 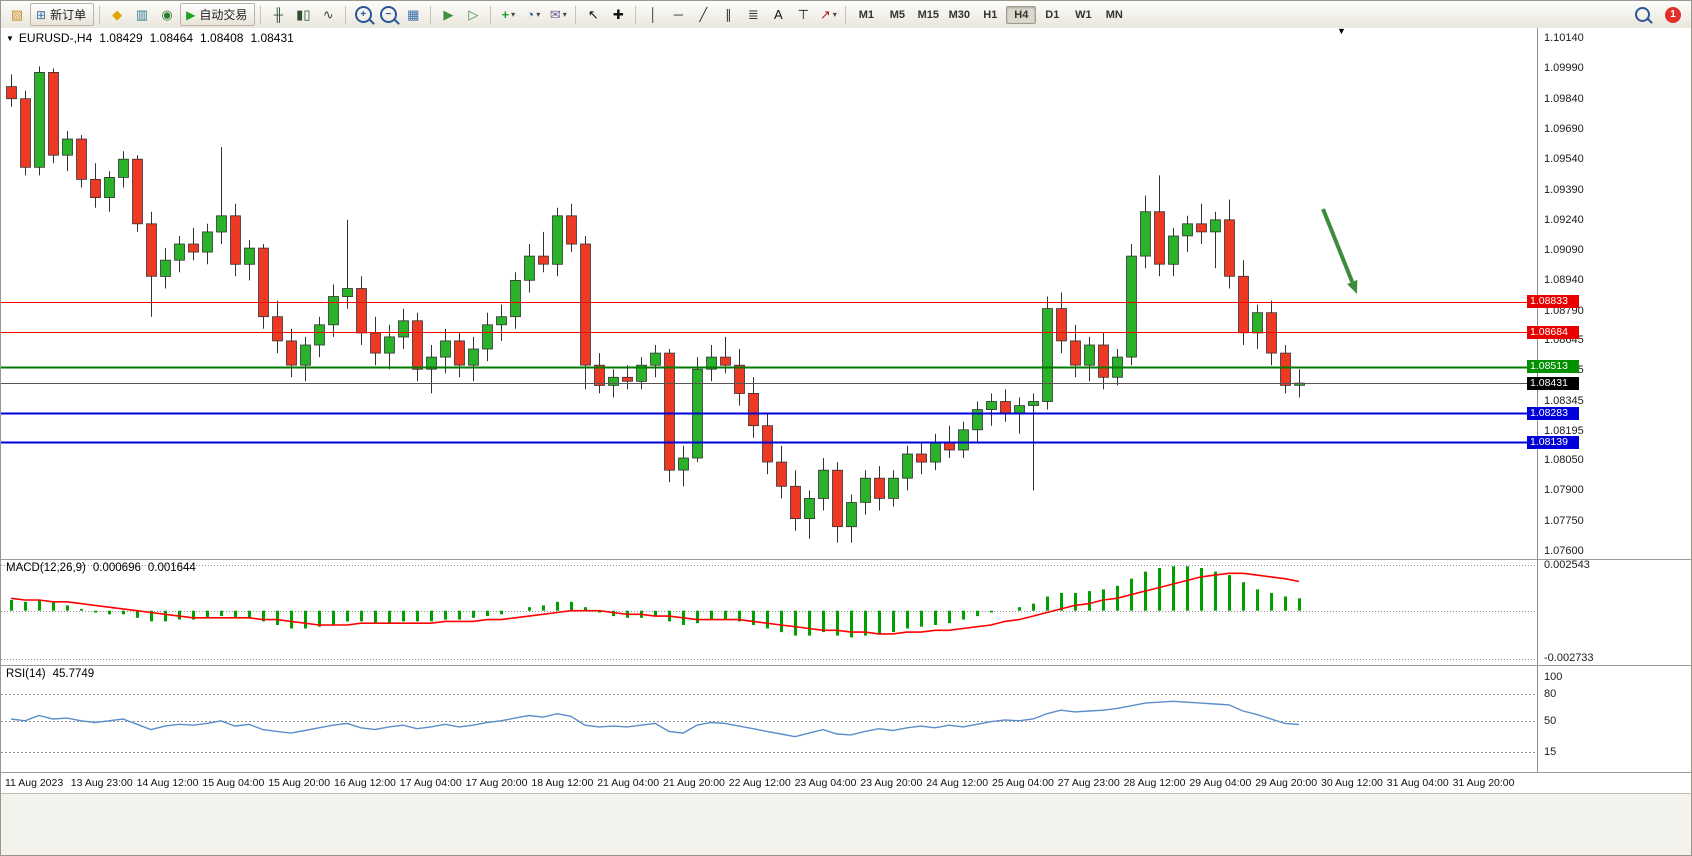 I want to click on price-axis-divider, so click(x=1537, y=293).